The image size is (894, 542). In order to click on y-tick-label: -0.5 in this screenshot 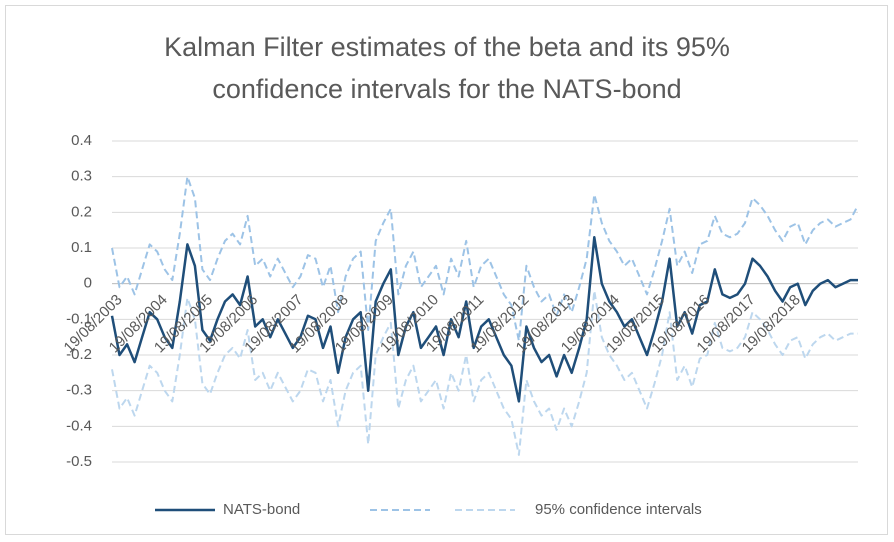, I will do `click(79, 461)`.